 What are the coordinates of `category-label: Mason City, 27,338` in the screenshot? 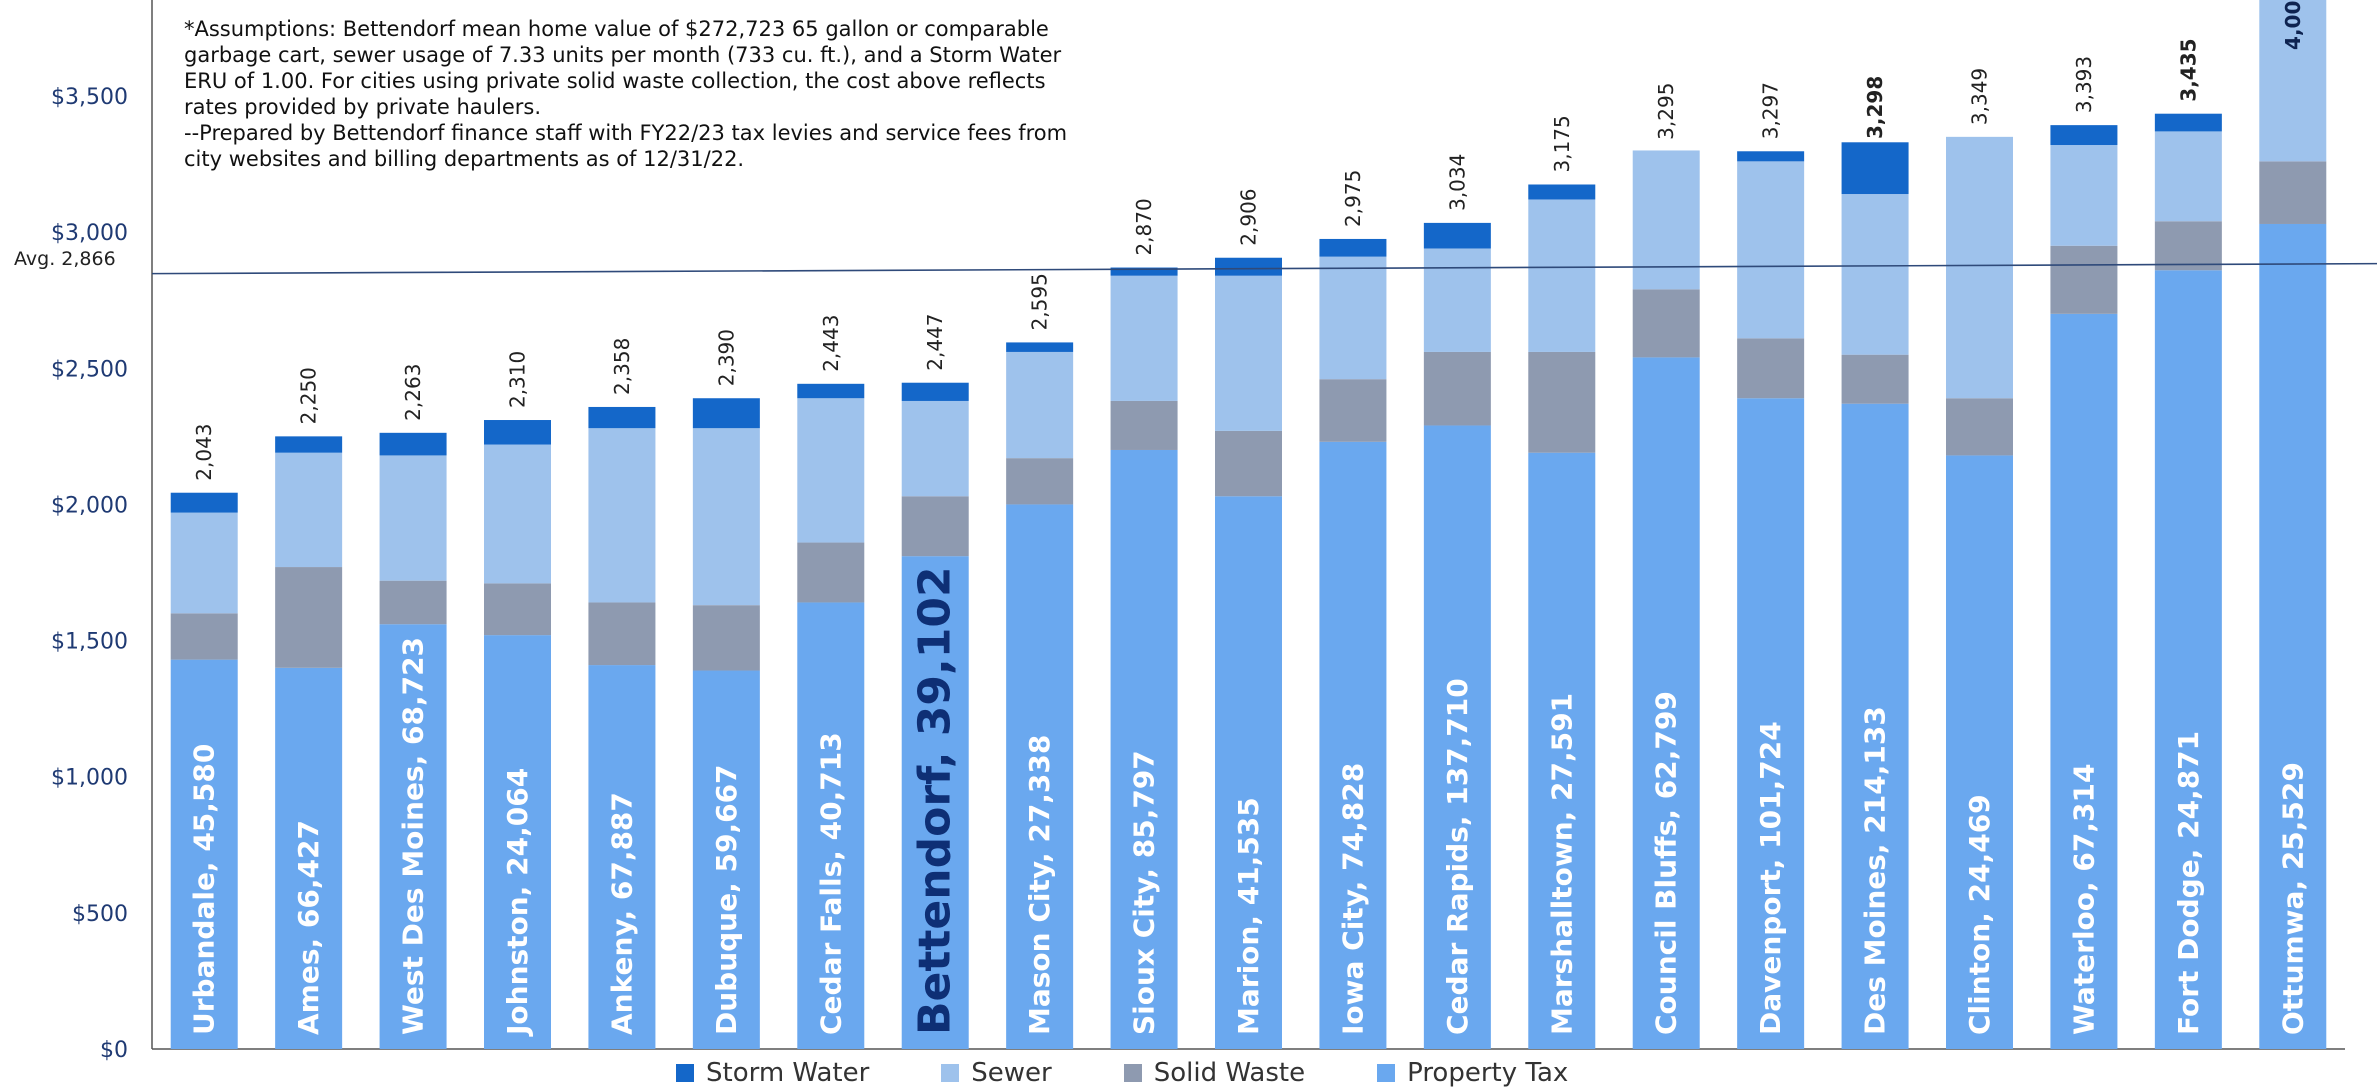 It's located at (1039, 885).